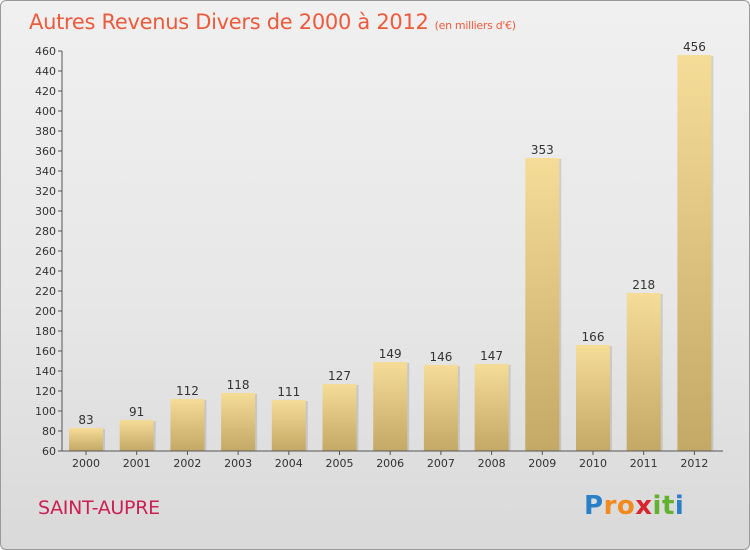 This screenshot has height=550, width=750. What do you see at coordinates (45, 331) in the screenshot?
I see `y-tick-label: 180` at bounding box center [45, 331].